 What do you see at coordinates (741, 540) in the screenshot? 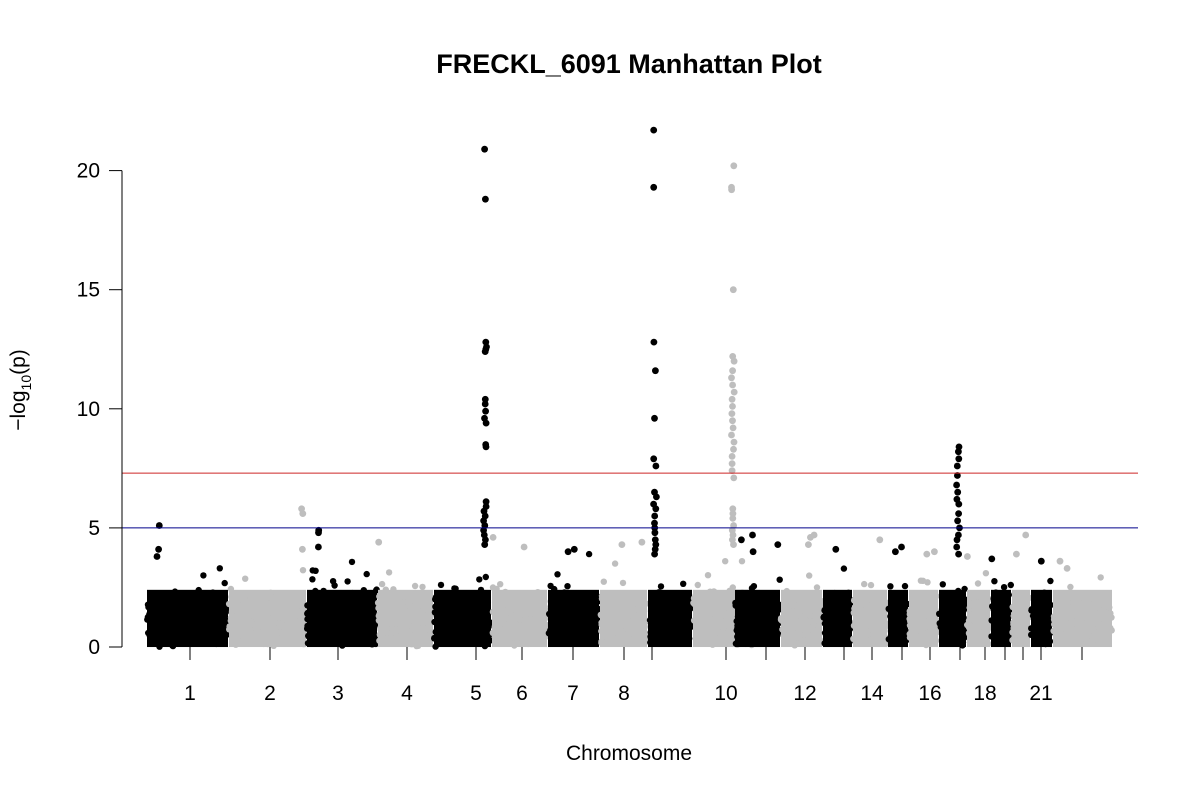
I see `peak-point-chr11` at bounding box center [741, 540].